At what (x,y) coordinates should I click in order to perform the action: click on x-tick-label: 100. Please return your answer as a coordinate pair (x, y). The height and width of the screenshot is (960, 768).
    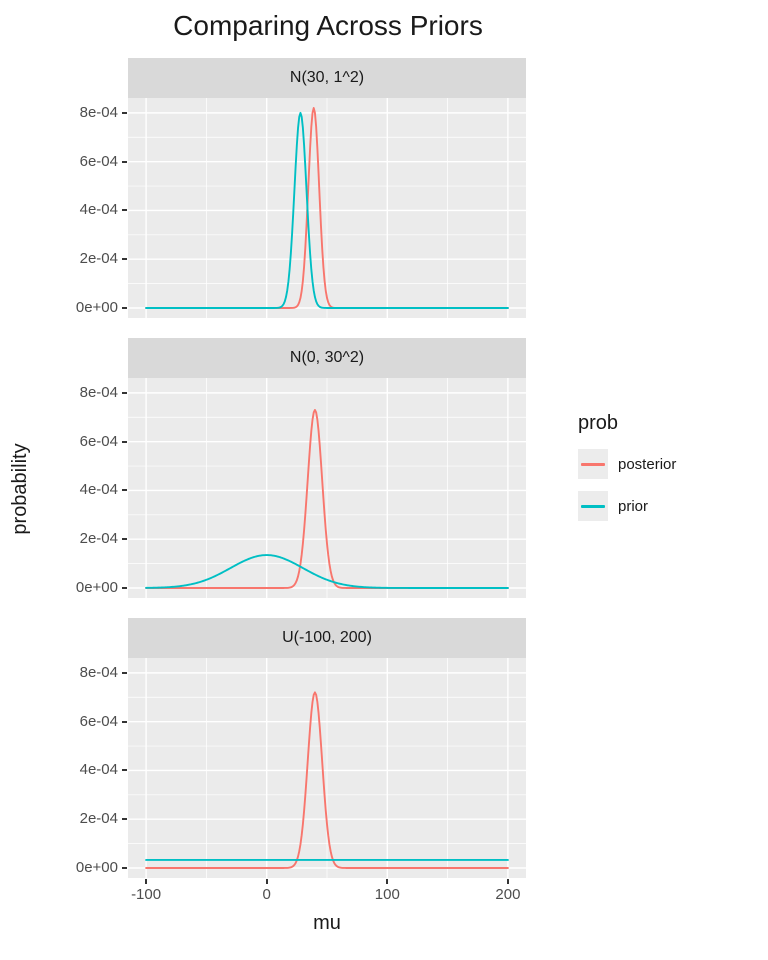
    Looking at the image, I should click on (387, 894).